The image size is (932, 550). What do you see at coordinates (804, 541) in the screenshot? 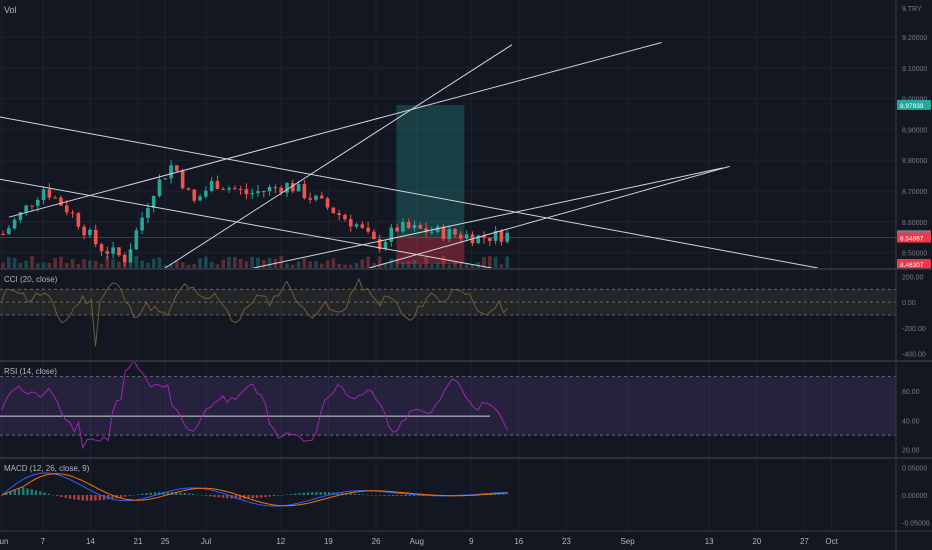
I see `x-tick-label: 27` at bounding box center [804, 541].